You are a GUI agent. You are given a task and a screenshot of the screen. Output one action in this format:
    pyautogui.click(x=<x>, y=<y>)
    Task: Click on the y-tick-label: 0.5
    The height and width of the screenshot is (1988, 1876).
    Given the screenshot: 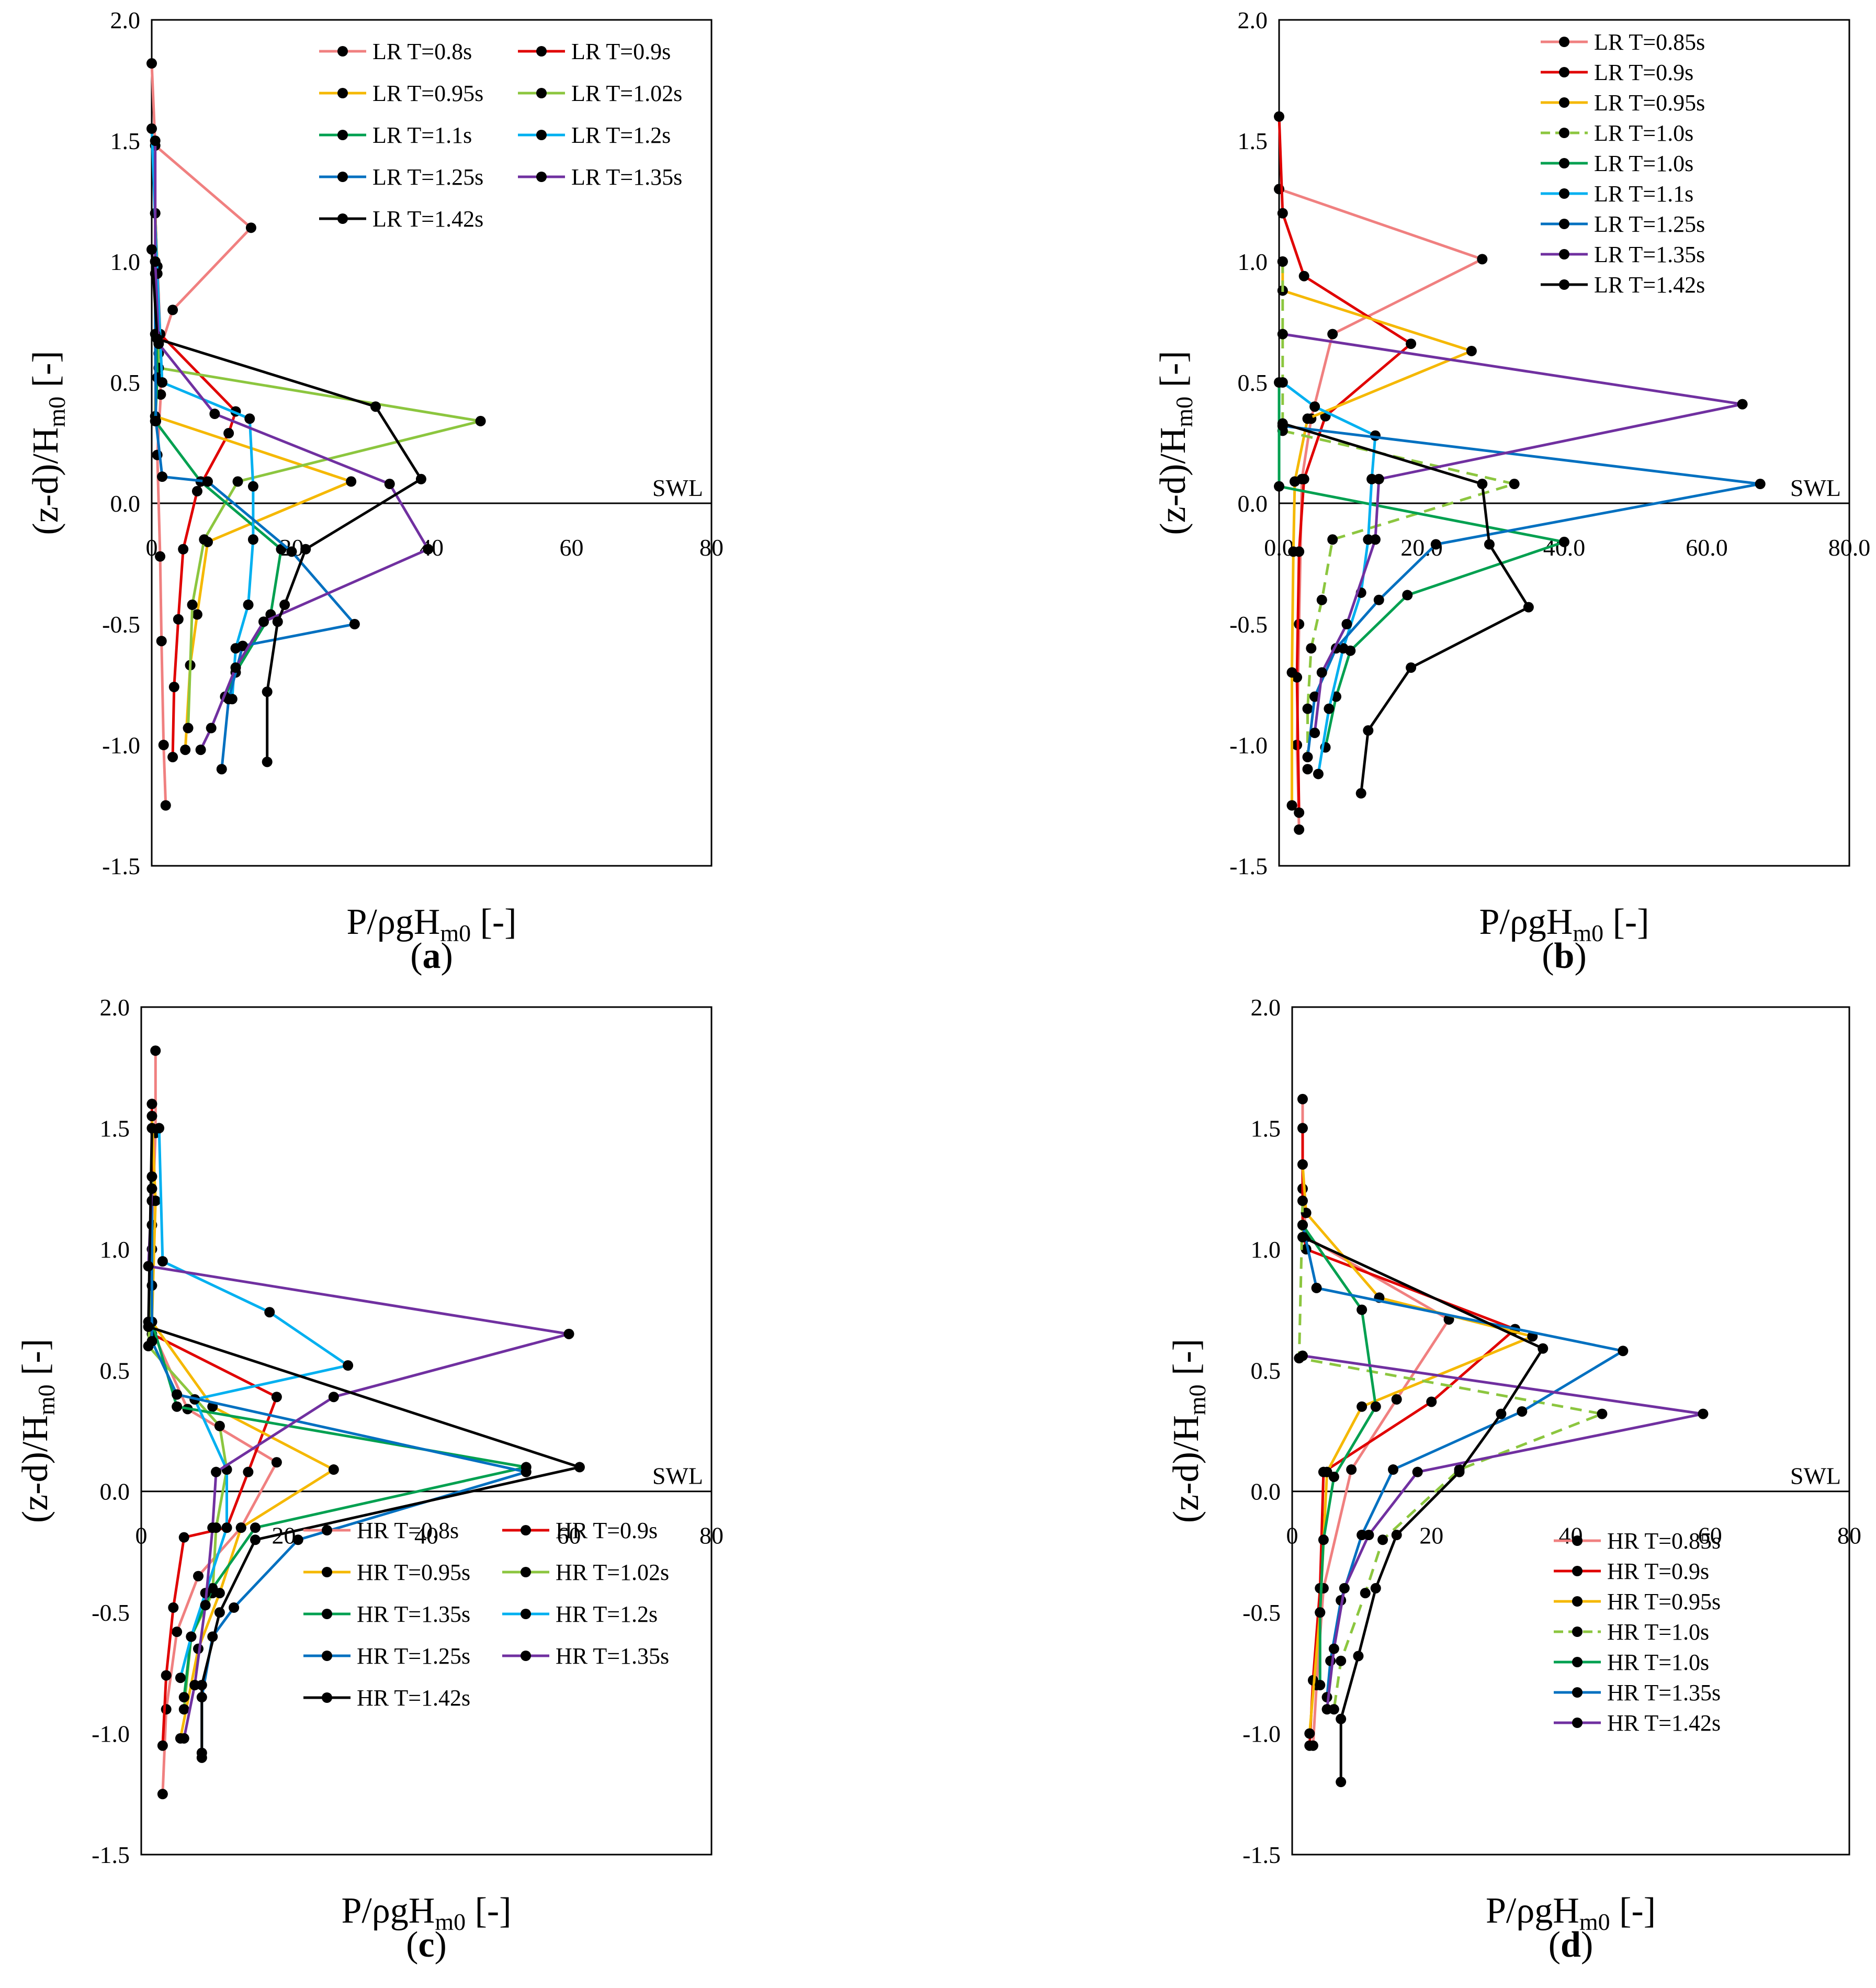 What is the action you would take?
    pyautogui.click(x=1266, y=1371)
    